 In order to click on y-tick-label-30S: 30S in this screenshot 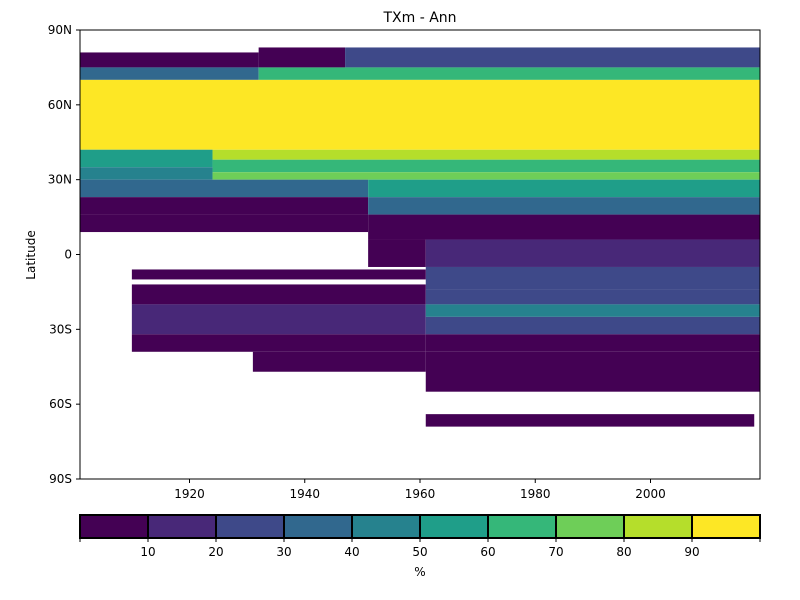, I will do `click(60, 329)`.